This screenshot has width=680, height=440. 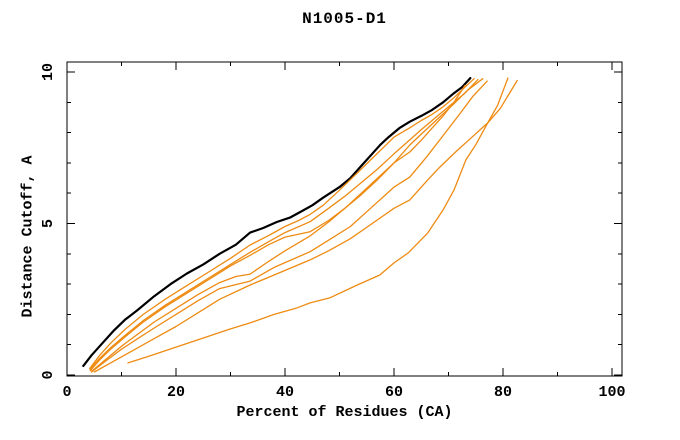 I want to click on x-tick-label: 100, so click(x=611, y=392).